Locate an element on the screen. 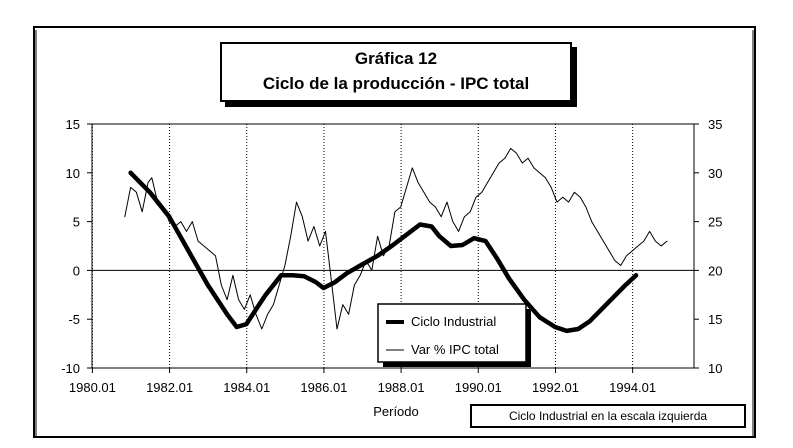 This screenshot has width=793, height=448. y-right-tick-label-30: 30 is located at coordinates (715, 173).